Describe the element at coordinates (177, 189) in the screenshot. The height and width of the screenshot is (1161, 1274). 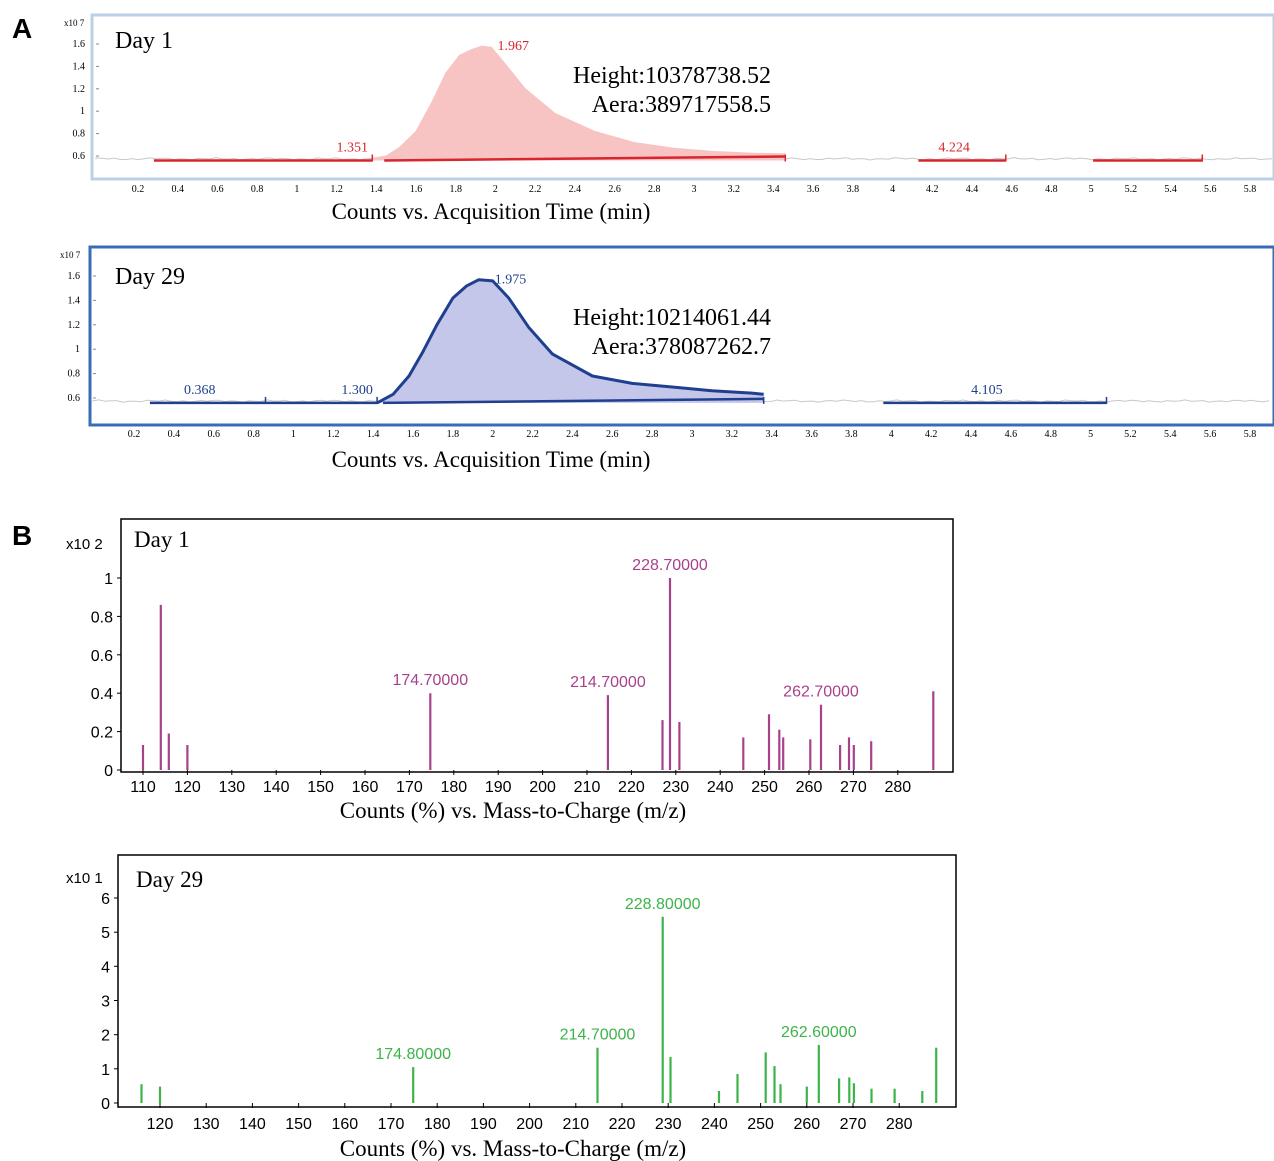
I see `x-tick-label: 0.4` at that location.